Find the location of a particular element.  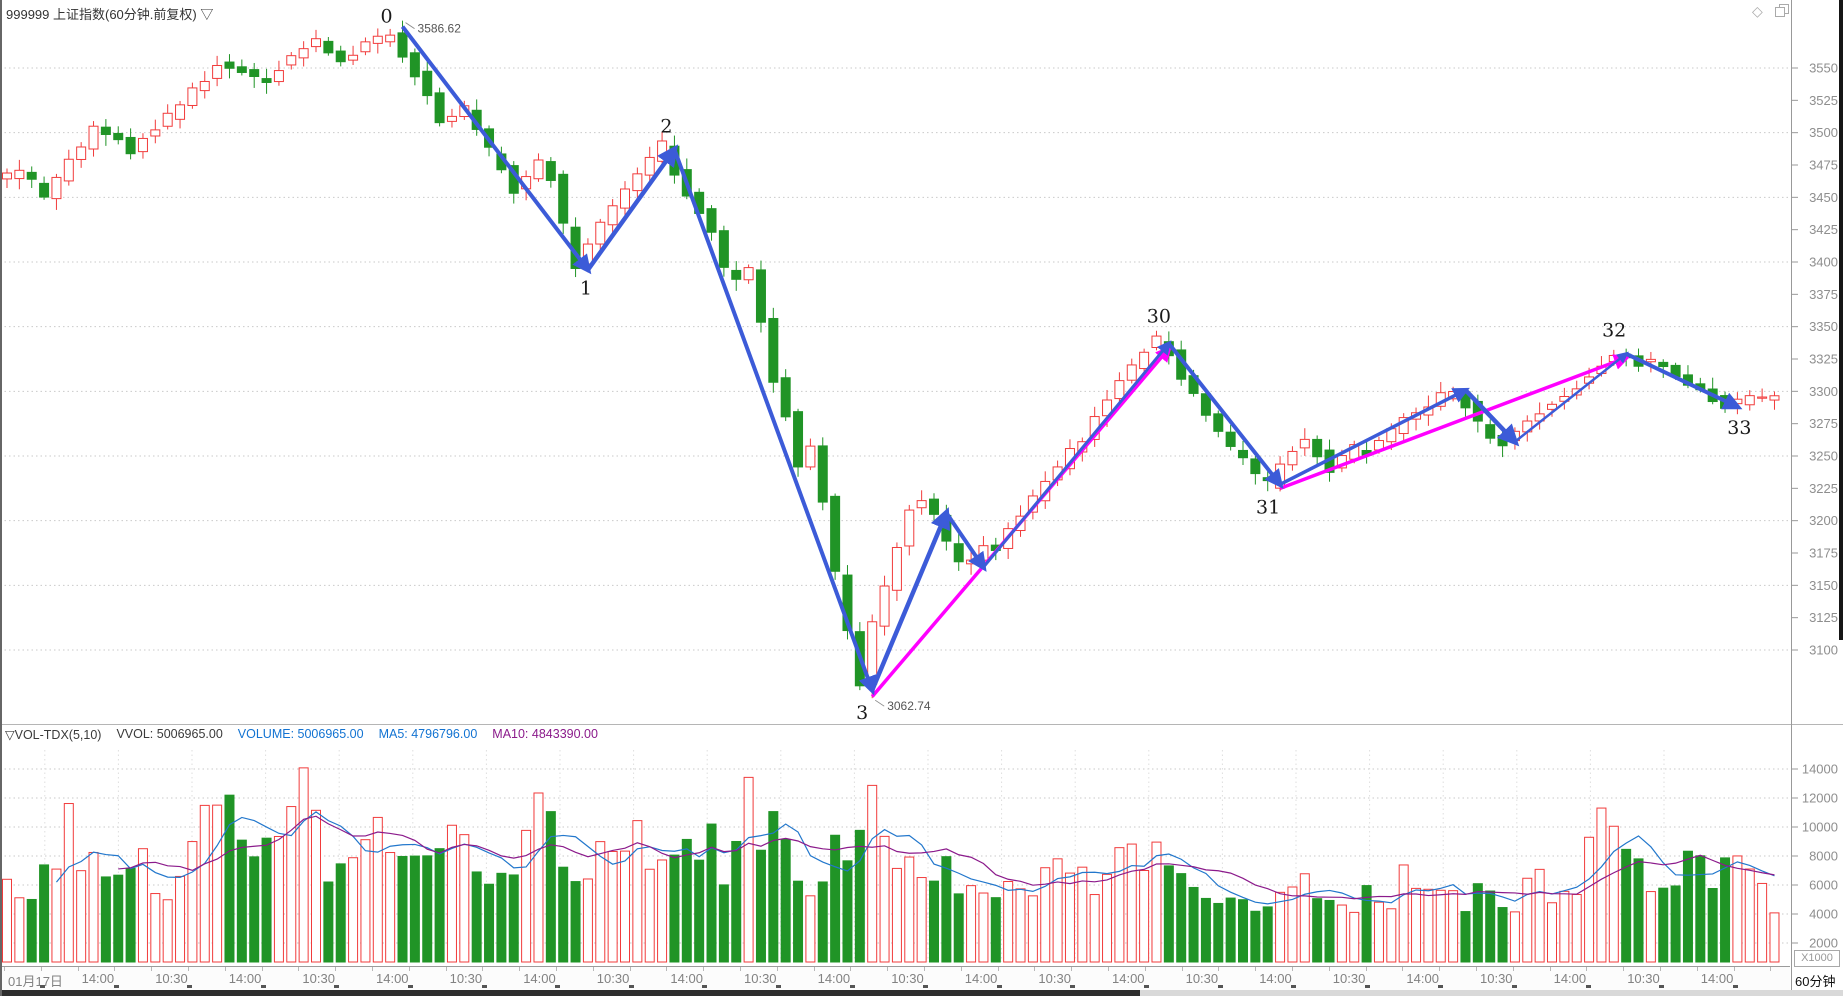

price-annotation: 3062.74 is located at coordinates (909, 706).